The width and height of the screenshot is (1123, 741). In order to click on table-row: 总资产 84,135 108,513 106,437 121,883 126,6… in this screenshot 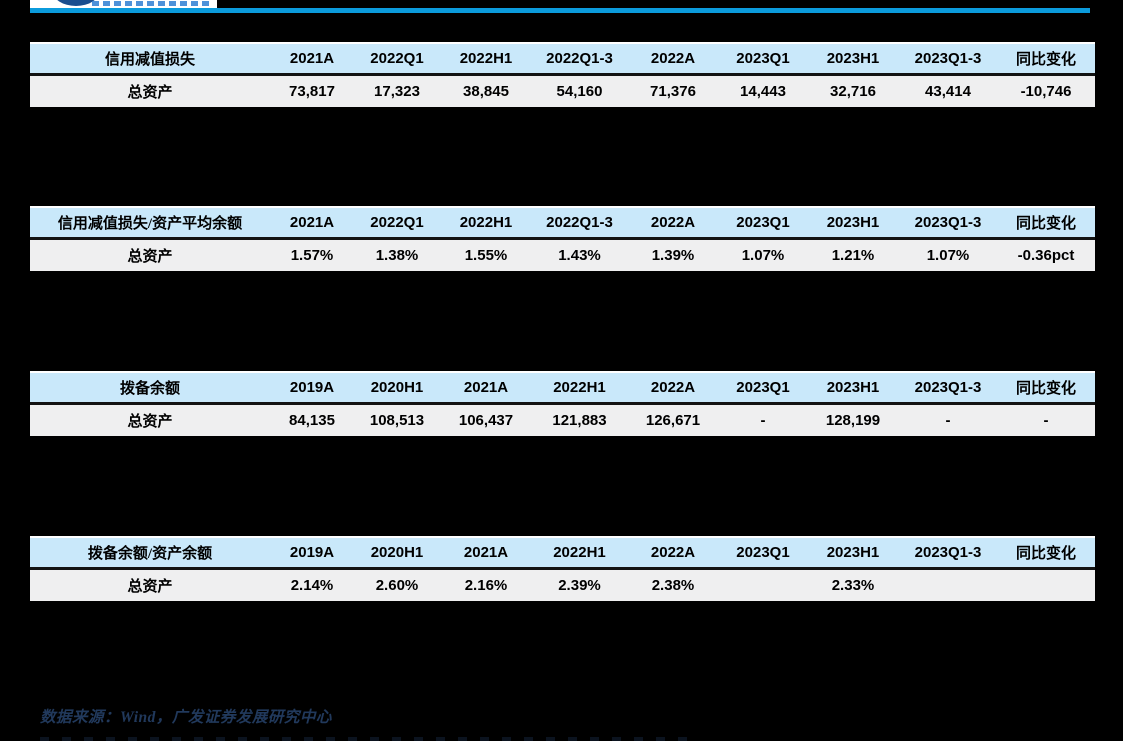, I will do `click(562, 419)`.